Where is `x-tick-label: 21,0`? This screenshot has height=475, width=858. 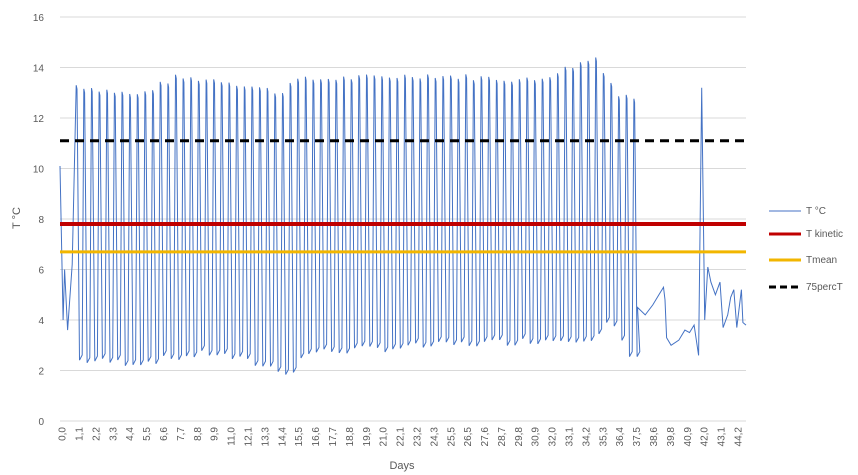 x-tick-label: 21,0 is located at coordinates (384, 437).